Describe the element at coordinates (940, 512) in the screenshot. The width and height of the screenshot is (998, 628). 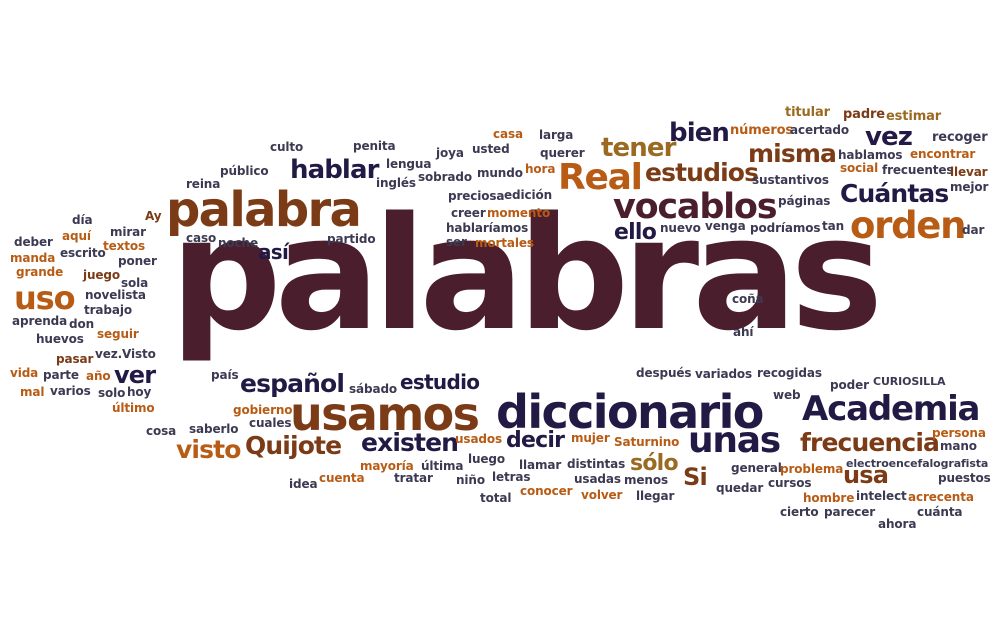
I see `word-cuanta: cuánta` at that location.